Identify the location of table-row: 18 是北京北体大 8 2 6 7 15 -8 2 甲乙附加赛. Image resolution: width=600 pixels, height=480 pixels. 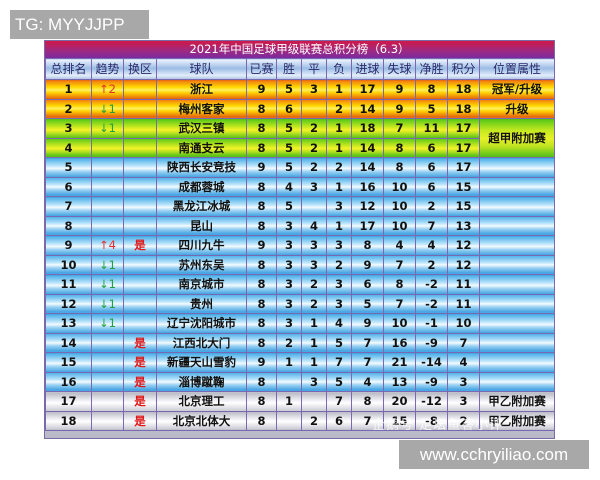
(300, 420).